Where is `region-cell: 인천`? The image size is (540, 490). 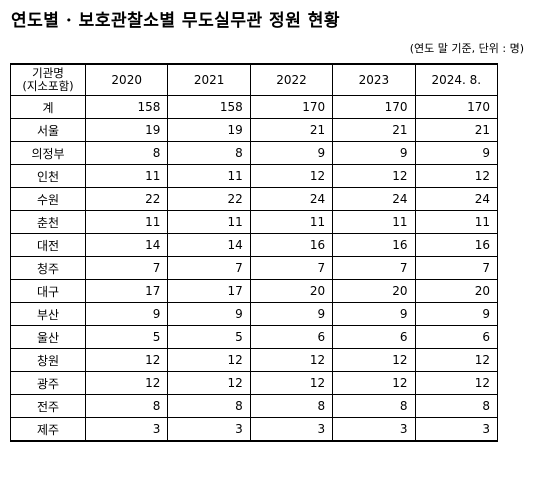
region-cell: 인천 is located at coordinates (48, 176).